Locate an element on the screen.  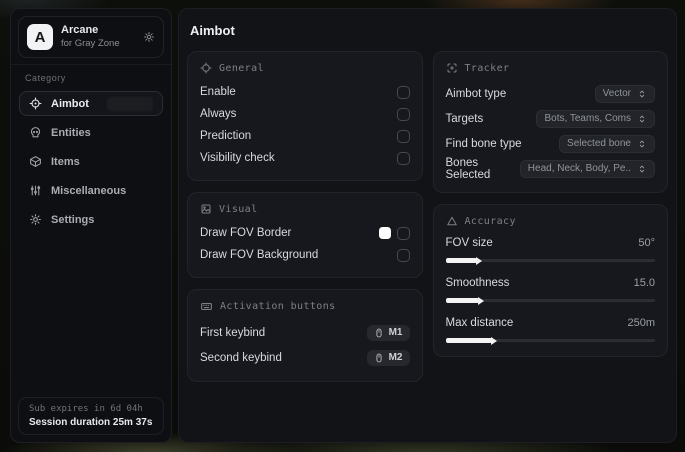
activation-header-label: Activation buttons is located at coordinates (278, 306).